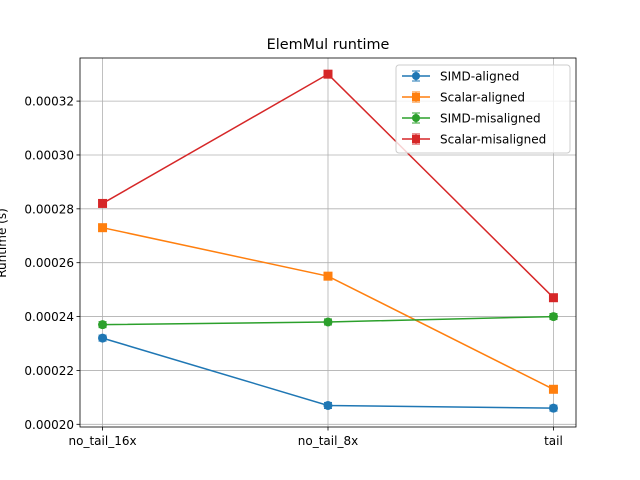 This screenshot has height=480, width=640. I want to click on x-tick-label: no_tail_8x, so click(328, 441).